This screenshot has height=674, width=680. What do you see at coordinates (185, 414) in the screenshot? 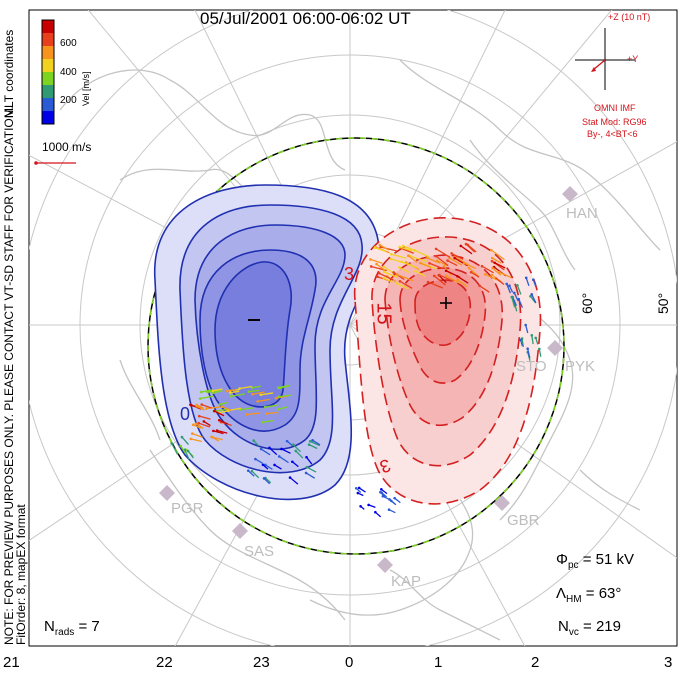
I see `contour-label-0: 0` at bounding box center [185, 414].